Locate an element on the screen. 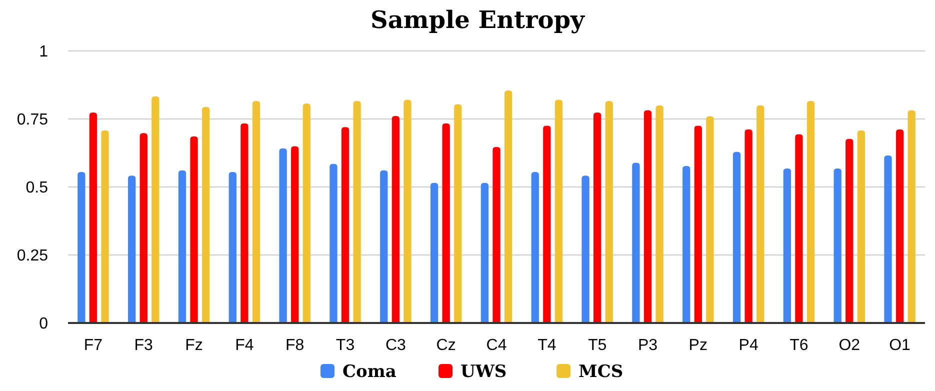  legend-label: MCS is located at coordinates (601, 372).